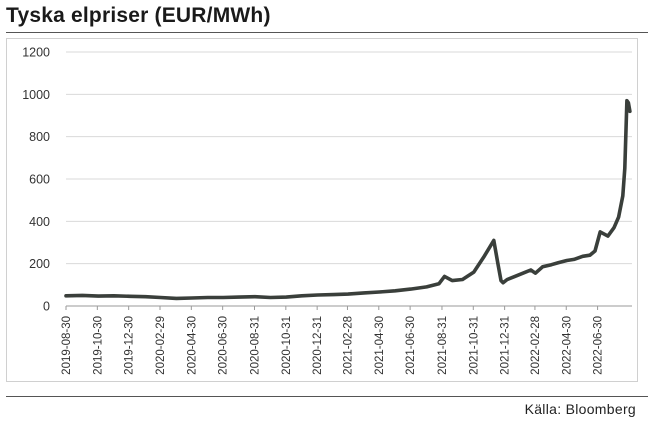 The image size is (654, 428). I want to click on y-tick-label: 600, so click(39, 180).